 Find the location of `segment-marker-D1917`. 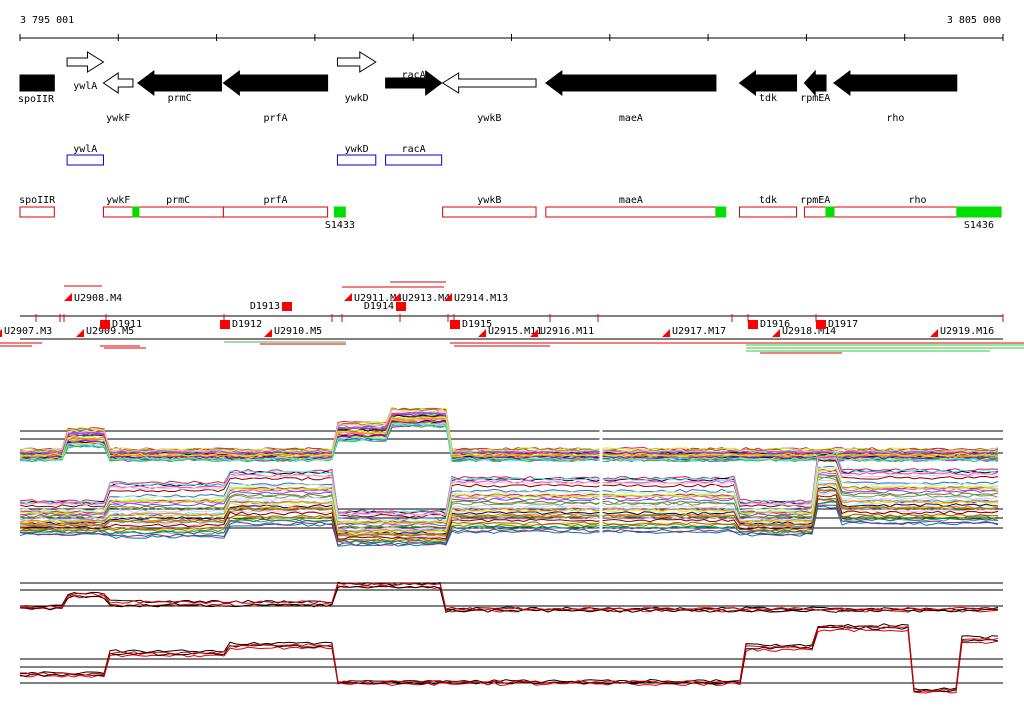

segment-marker-D1917 is located at coordinates (821, 324).